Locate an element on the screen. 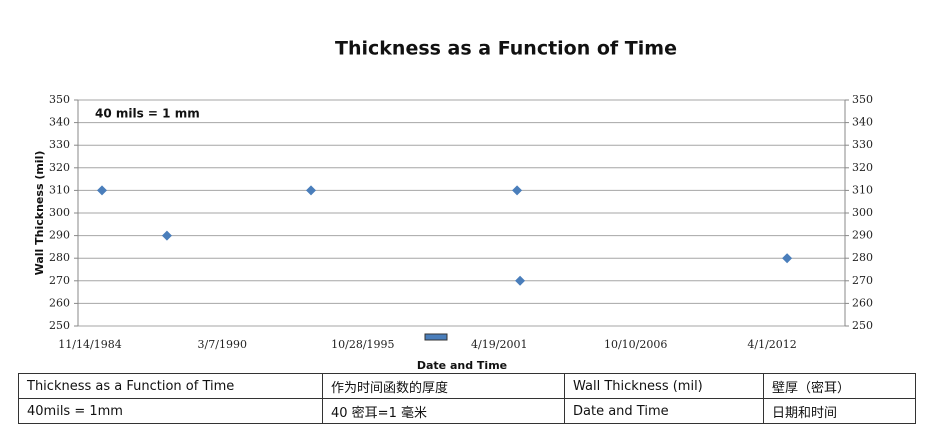 Image resolution: width=935 pixels, height=443 pixels. y-tick-label: 330 is located at coordinates (59, 144).